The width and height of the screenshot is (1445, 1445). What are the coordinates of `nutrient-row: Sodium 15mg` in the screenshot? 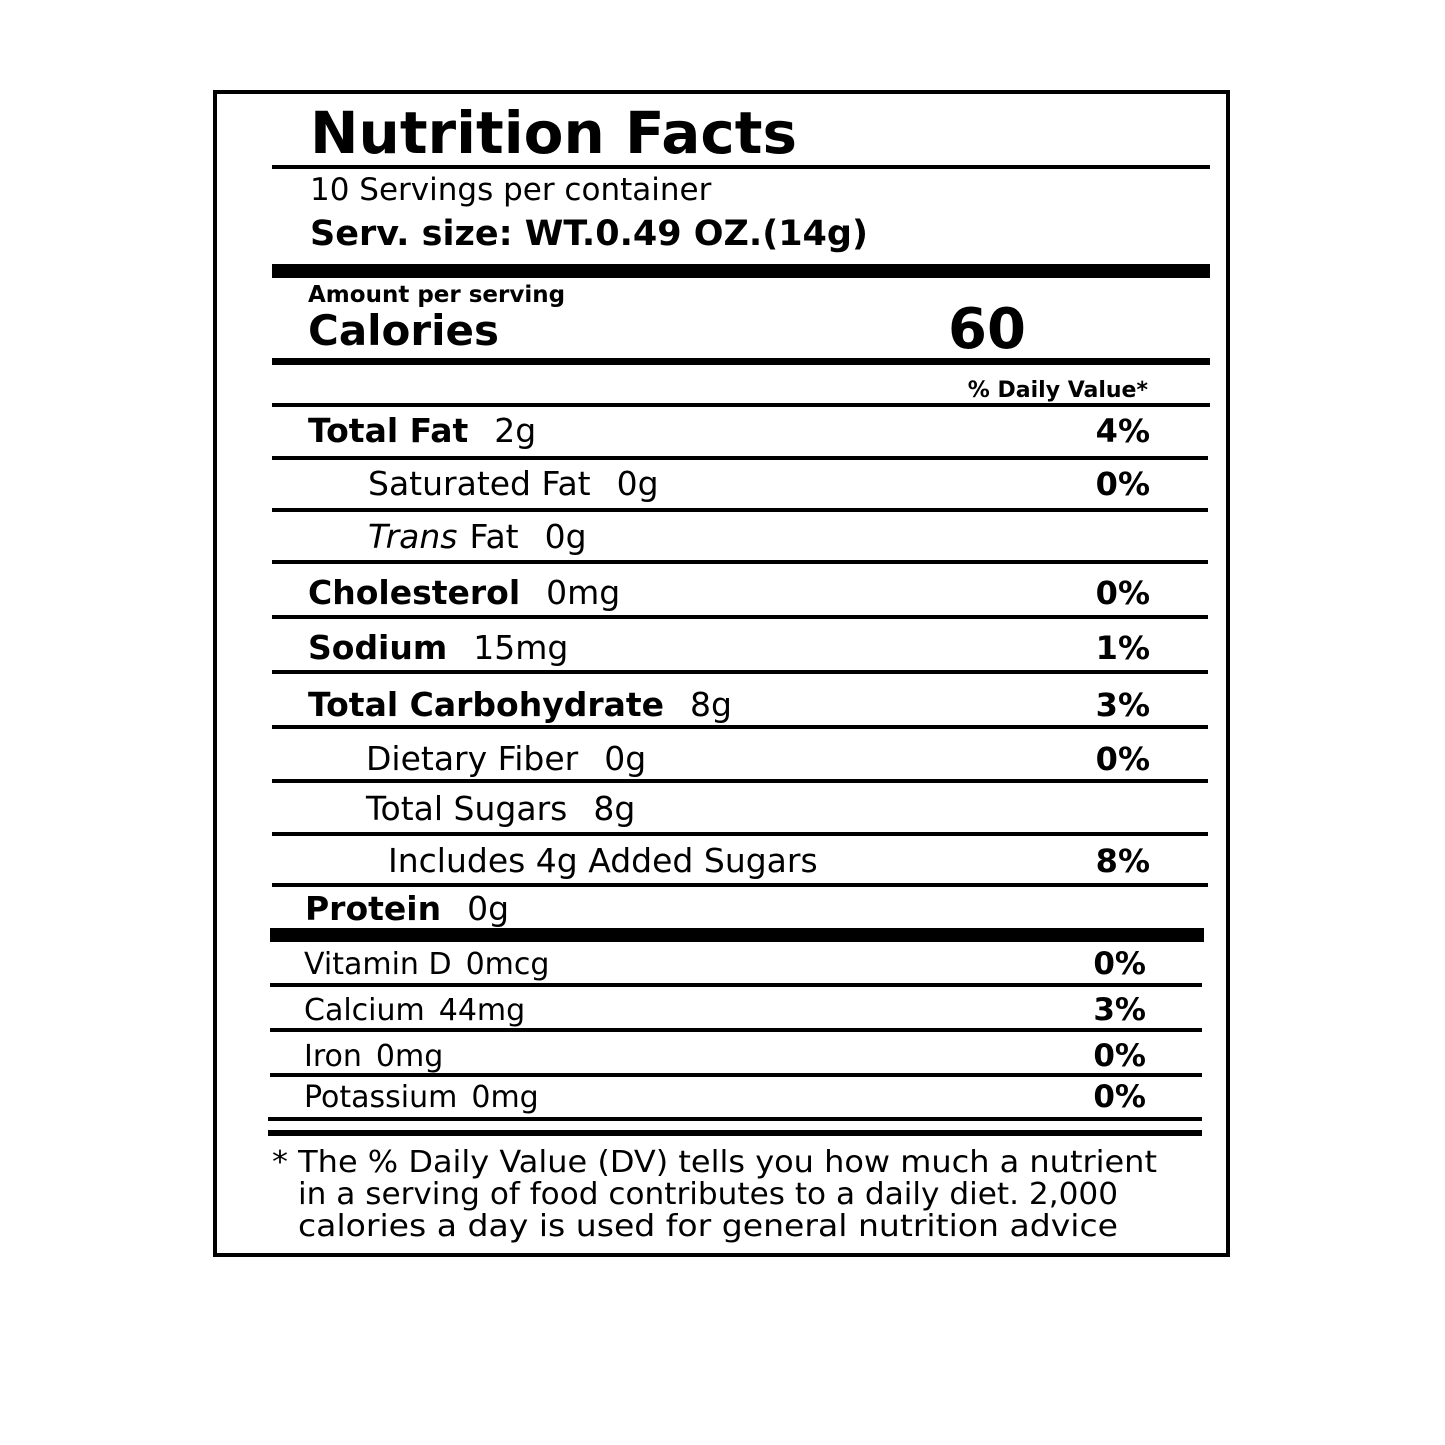 It's located at (438, 647).